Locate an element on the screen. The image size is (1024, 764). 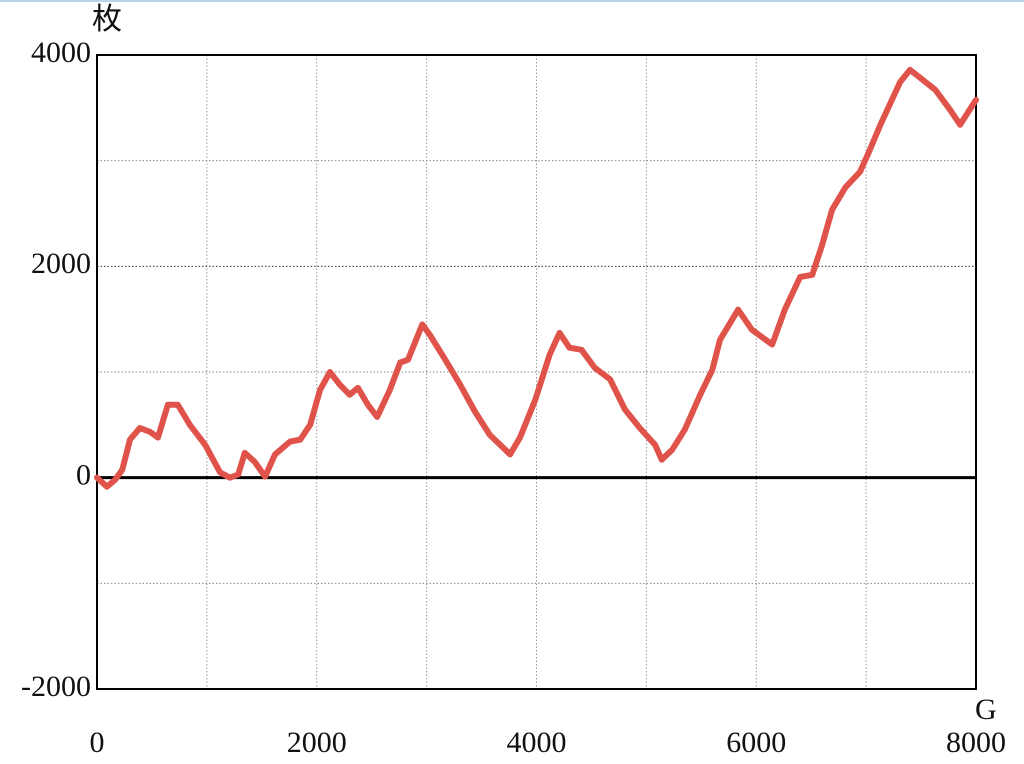
x-tick-label: 6000 is located at coordinates (756, 742).